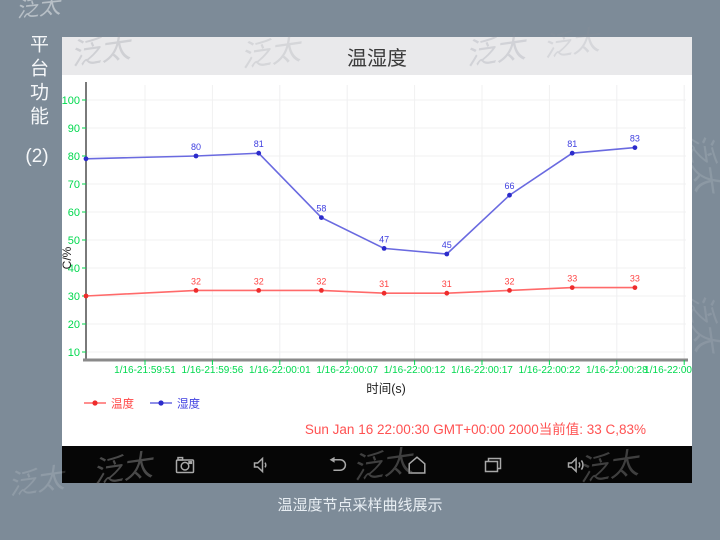 The image size is (720, 540). I want to click on humidity-point-label: 80, so click(196, 147).